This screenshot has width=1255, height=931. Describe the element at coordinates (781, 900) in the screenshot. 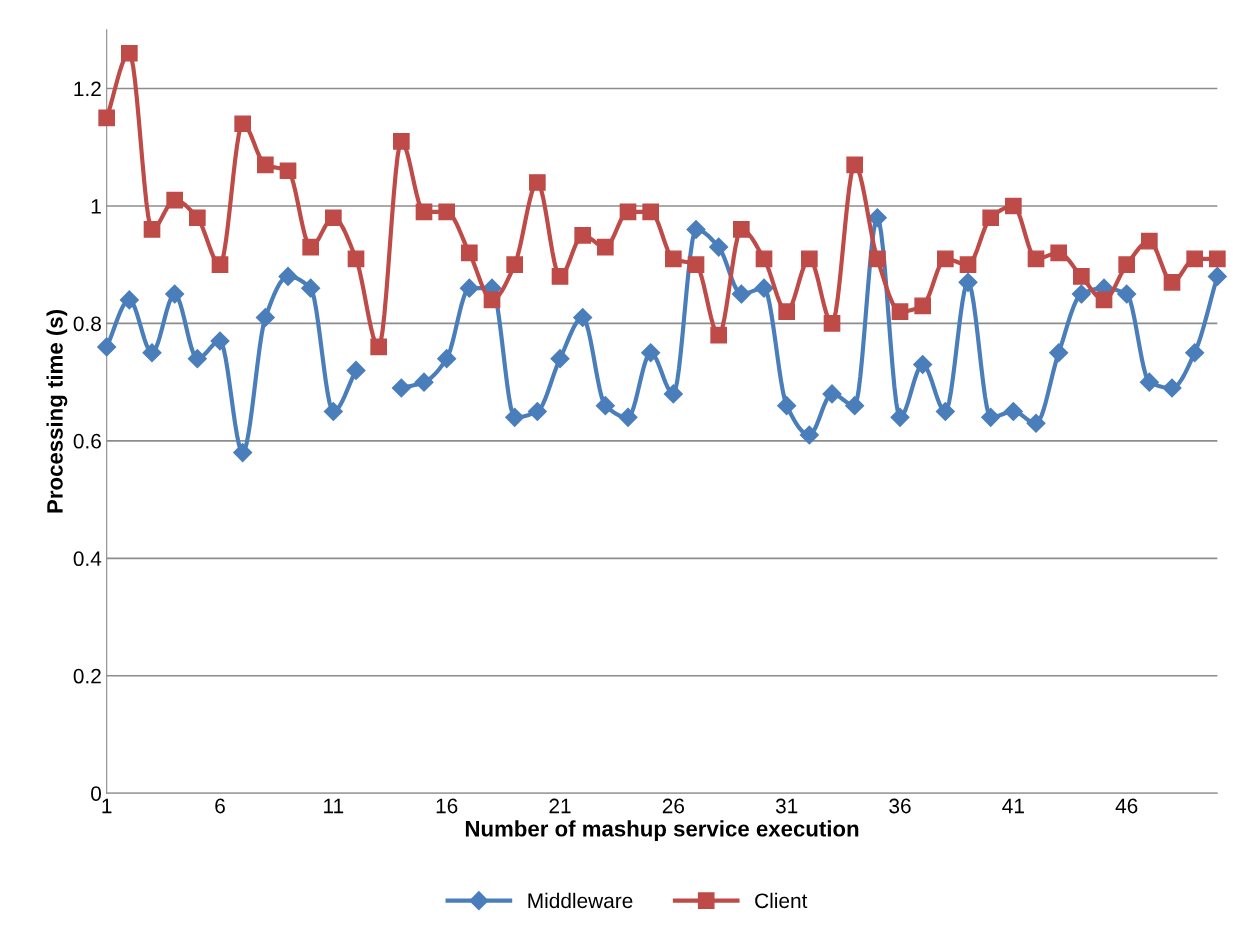

I see `legend-label: Client` at that location.